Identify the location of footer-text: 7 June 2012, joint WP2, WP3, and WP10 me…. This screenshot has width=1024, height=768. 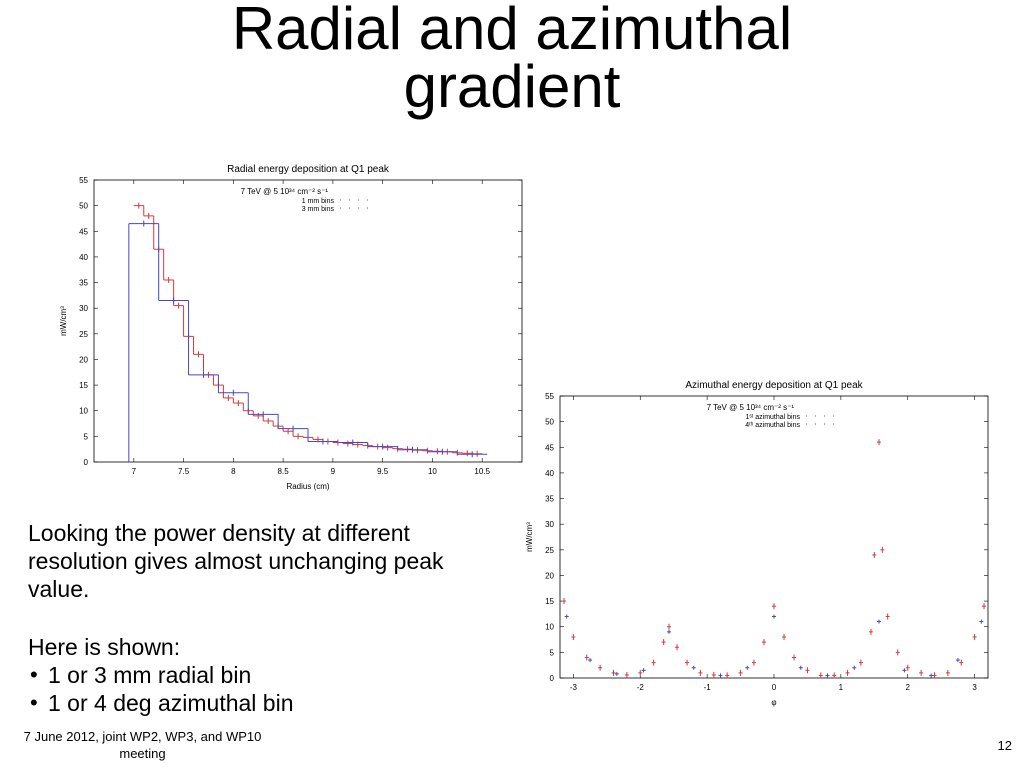
(142, 745).